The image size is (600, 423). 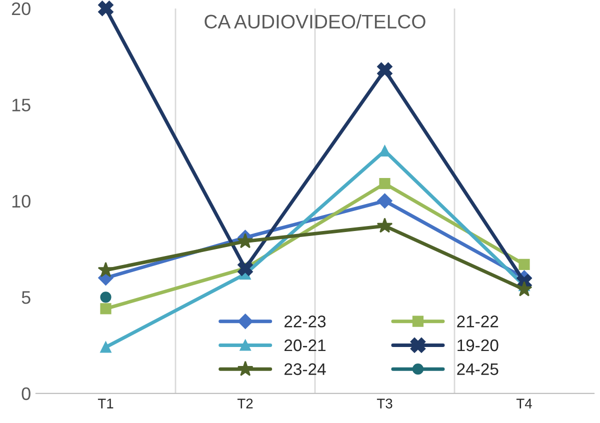 I want to click on legend-label: 24-25, so click(x=477, y=369).